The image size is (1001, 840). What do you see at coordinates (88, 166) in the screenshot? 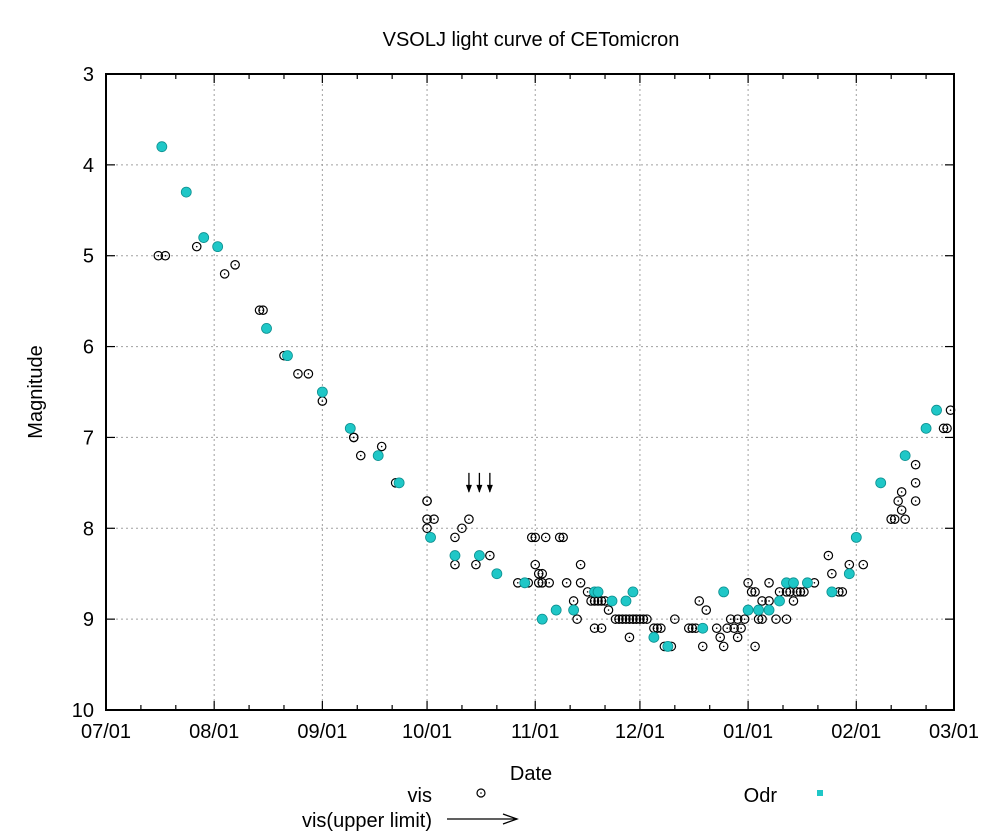
I see `y-tick-label: 4` at bounding box center [88, 166].